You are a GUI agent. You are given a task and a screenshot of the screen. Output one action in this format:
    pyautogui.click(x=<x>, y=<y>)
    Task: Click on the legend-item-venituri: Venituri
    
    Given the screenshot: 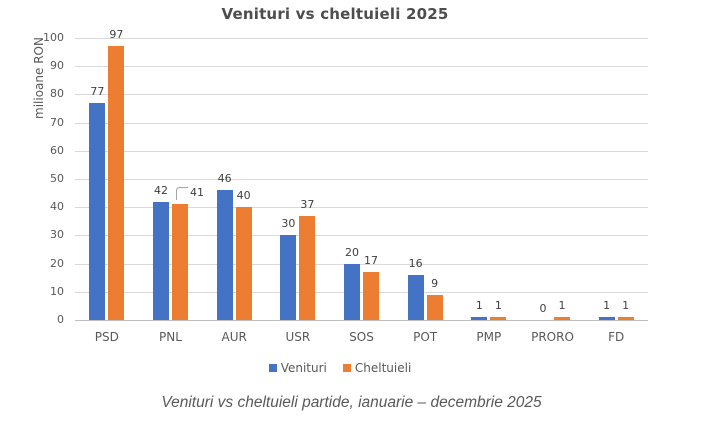 What is the action you would take?
    pyautogui.click(x=297, y=368)
    